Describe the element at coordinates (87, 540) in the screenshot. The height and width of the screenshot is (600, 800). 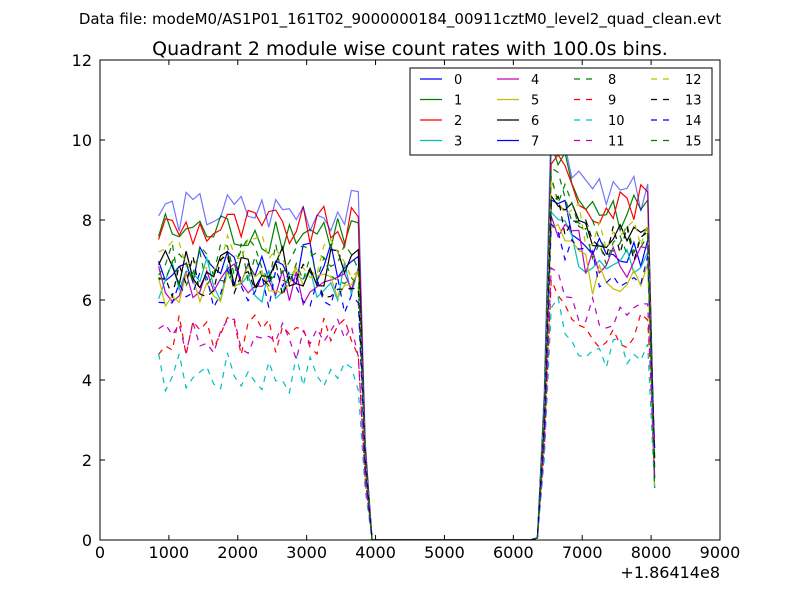
I see `y-tick-label: 0` at that location.